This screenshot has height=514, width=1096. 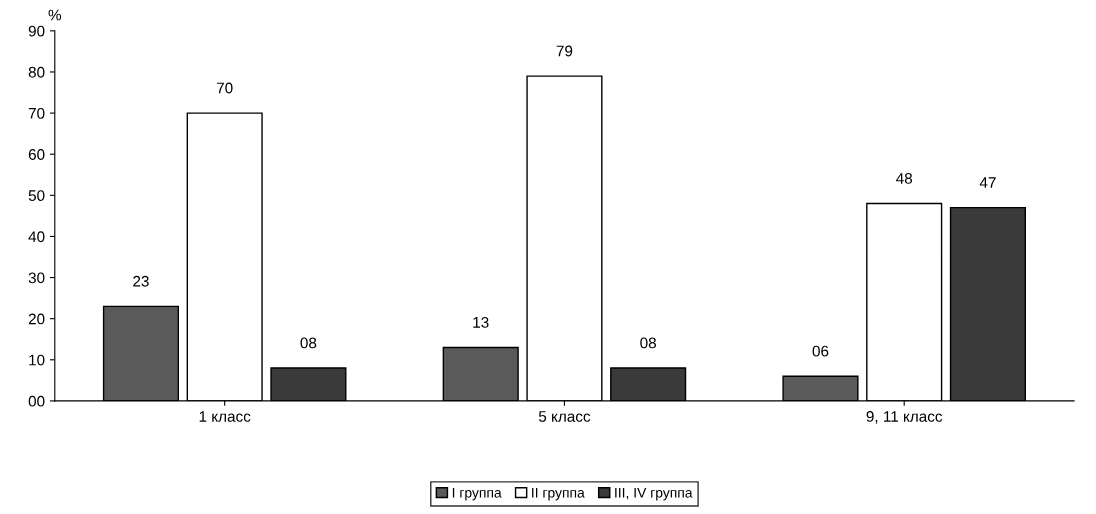 What do you see at coordinates (477, 494) in the screenshot?
I see `legend-label: I группа` at bounding box center [477, 494].